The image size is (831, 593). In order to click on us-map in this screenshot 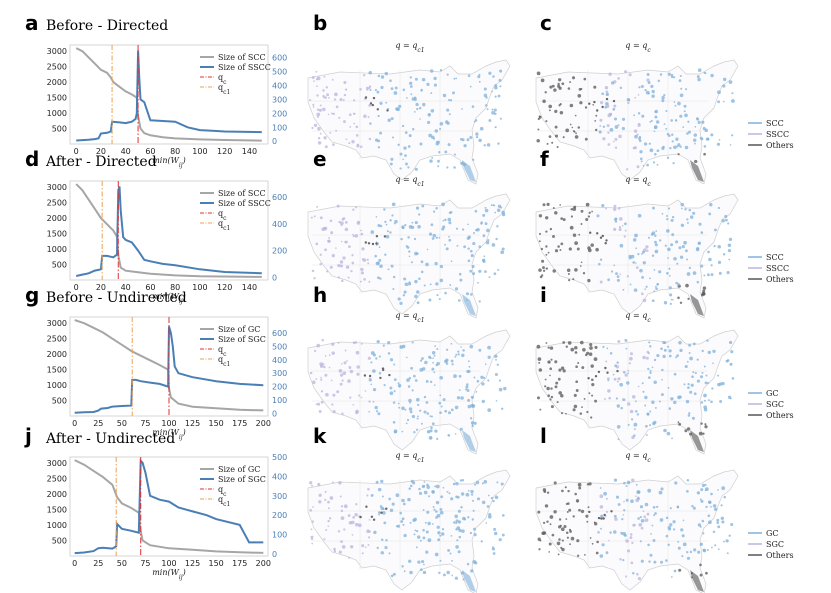, I will do `click(409, 122)`.